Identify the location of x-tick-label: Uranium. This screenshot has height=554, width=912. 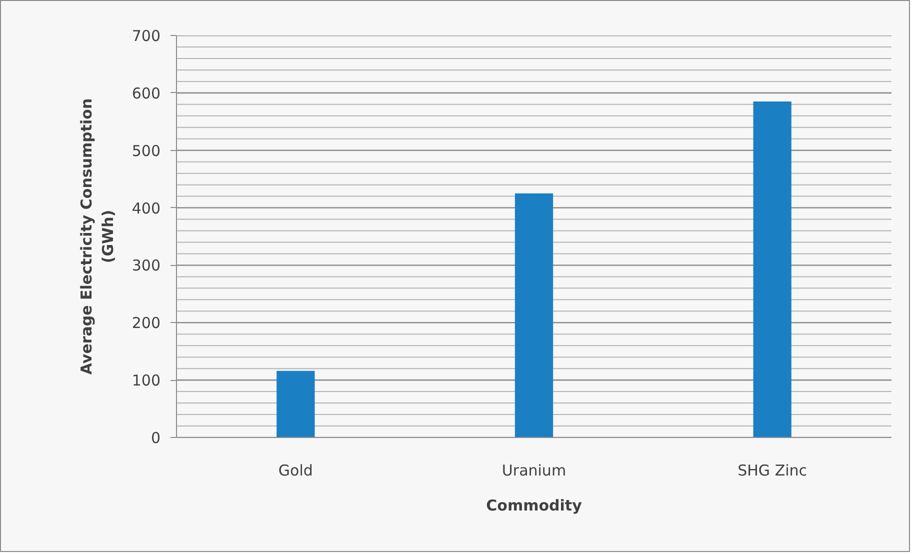
(534, 471).